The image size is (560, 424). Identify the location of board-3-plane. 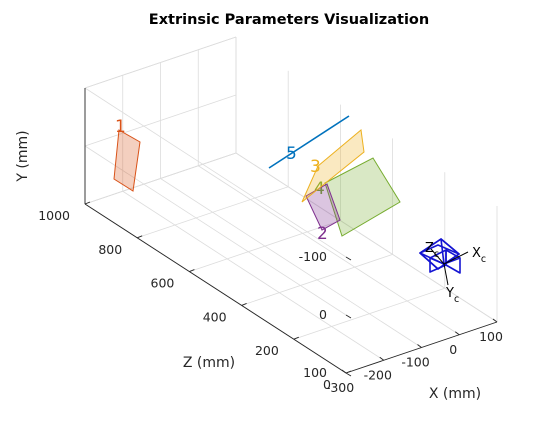
(333, 166).